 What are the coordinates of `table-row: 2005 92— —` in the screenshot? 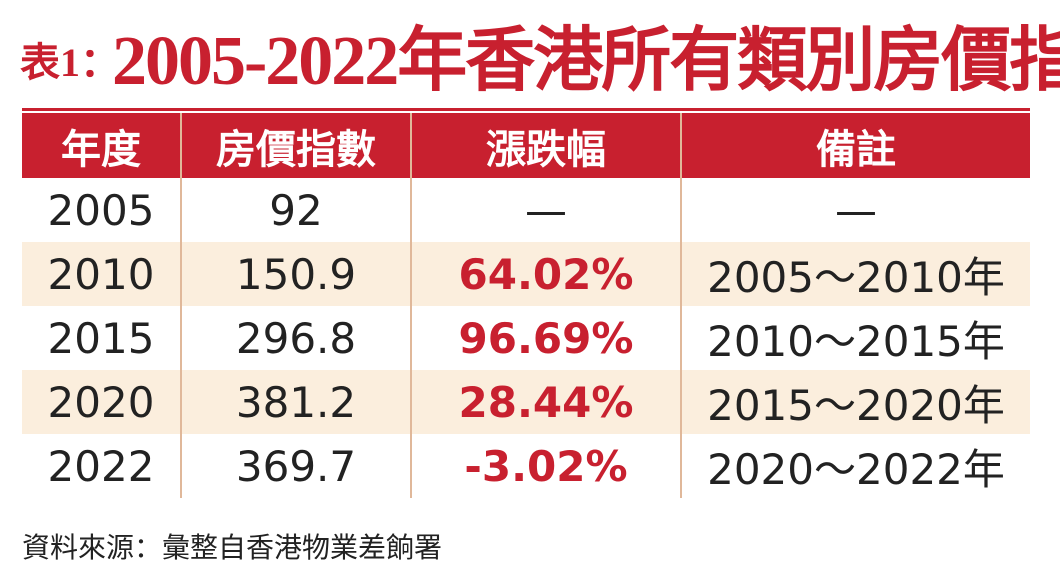 It's located at (526, 210).